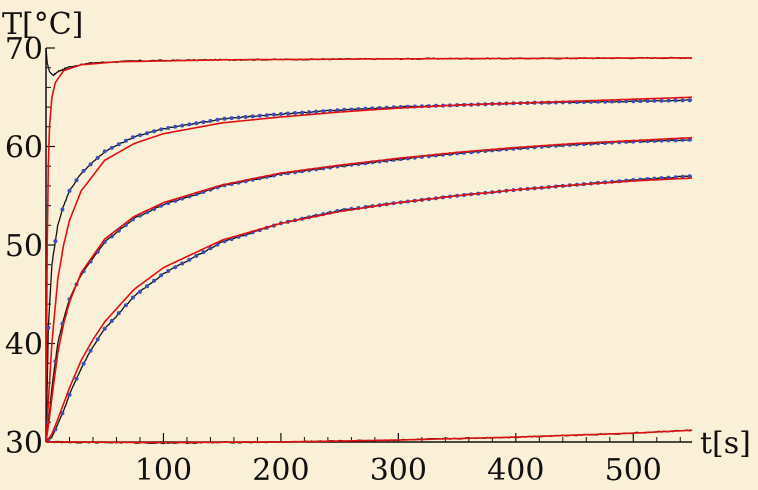  What do you see at coordinates (280, 470) in the screenshot?
I see `x-tick-label: 200` at bounding box center [280, 470].